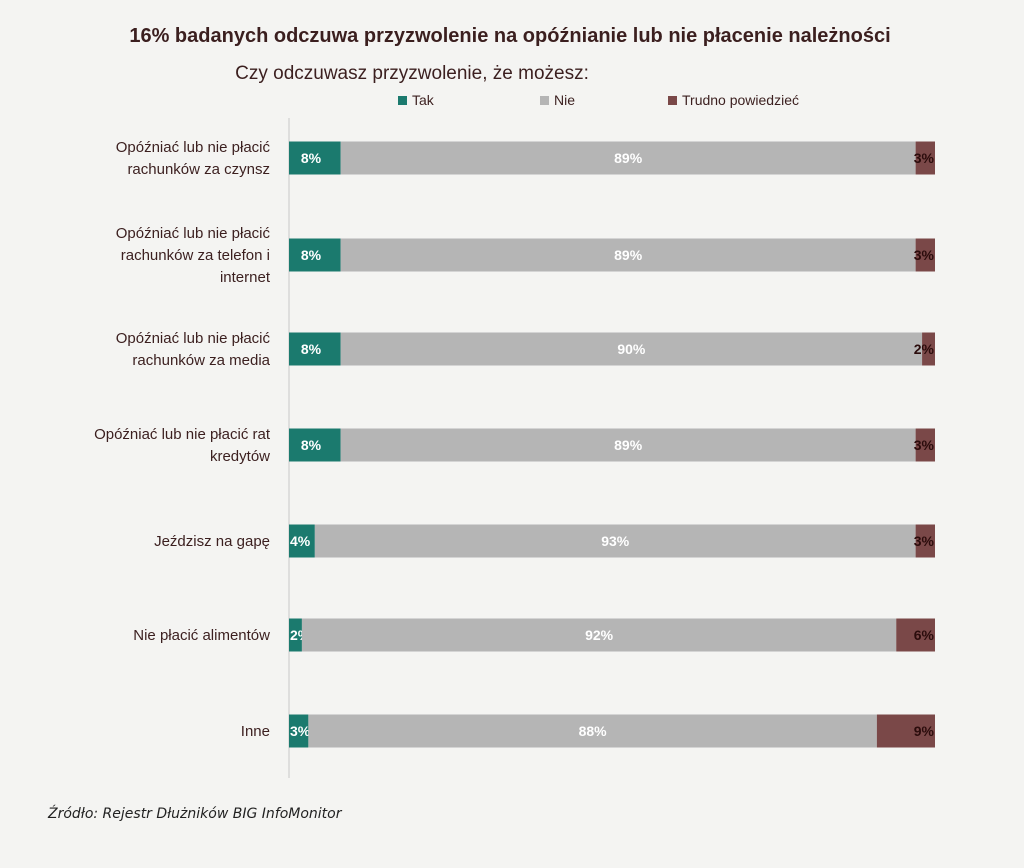  I want to click on bar-value-label: 93%, so click(615, 541).